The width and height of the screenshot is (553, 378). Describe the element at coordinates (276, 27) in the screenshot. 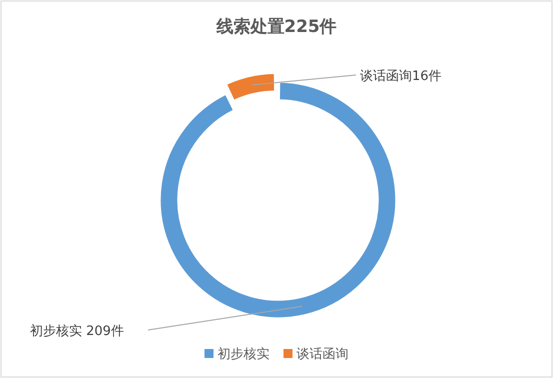

I see `chart-title: 线索处置225件` at that location.